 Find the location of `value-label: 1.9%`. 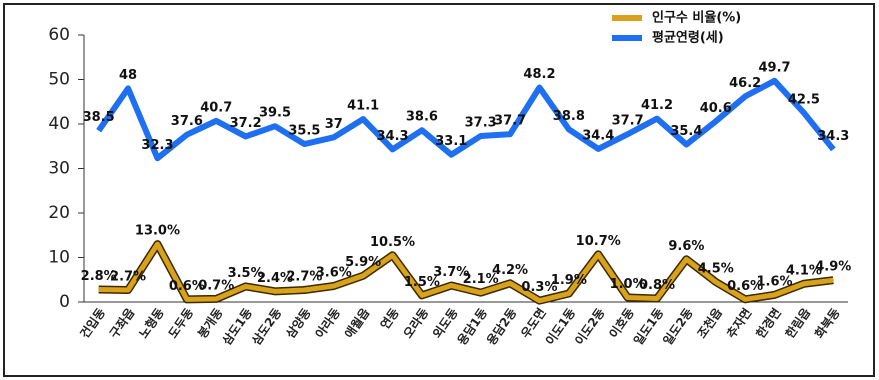

value-label: 1.9% is located at coordinates (569, 280).